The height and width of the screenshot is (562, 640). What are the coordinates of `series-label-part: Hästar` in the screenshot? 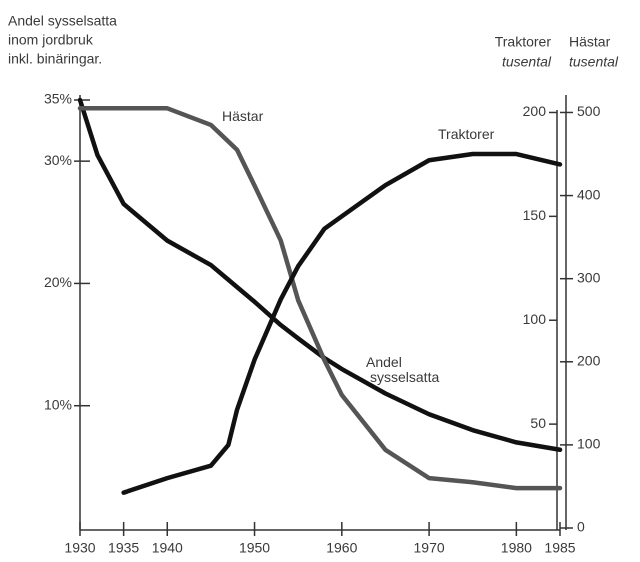 It's located at (243, 116).